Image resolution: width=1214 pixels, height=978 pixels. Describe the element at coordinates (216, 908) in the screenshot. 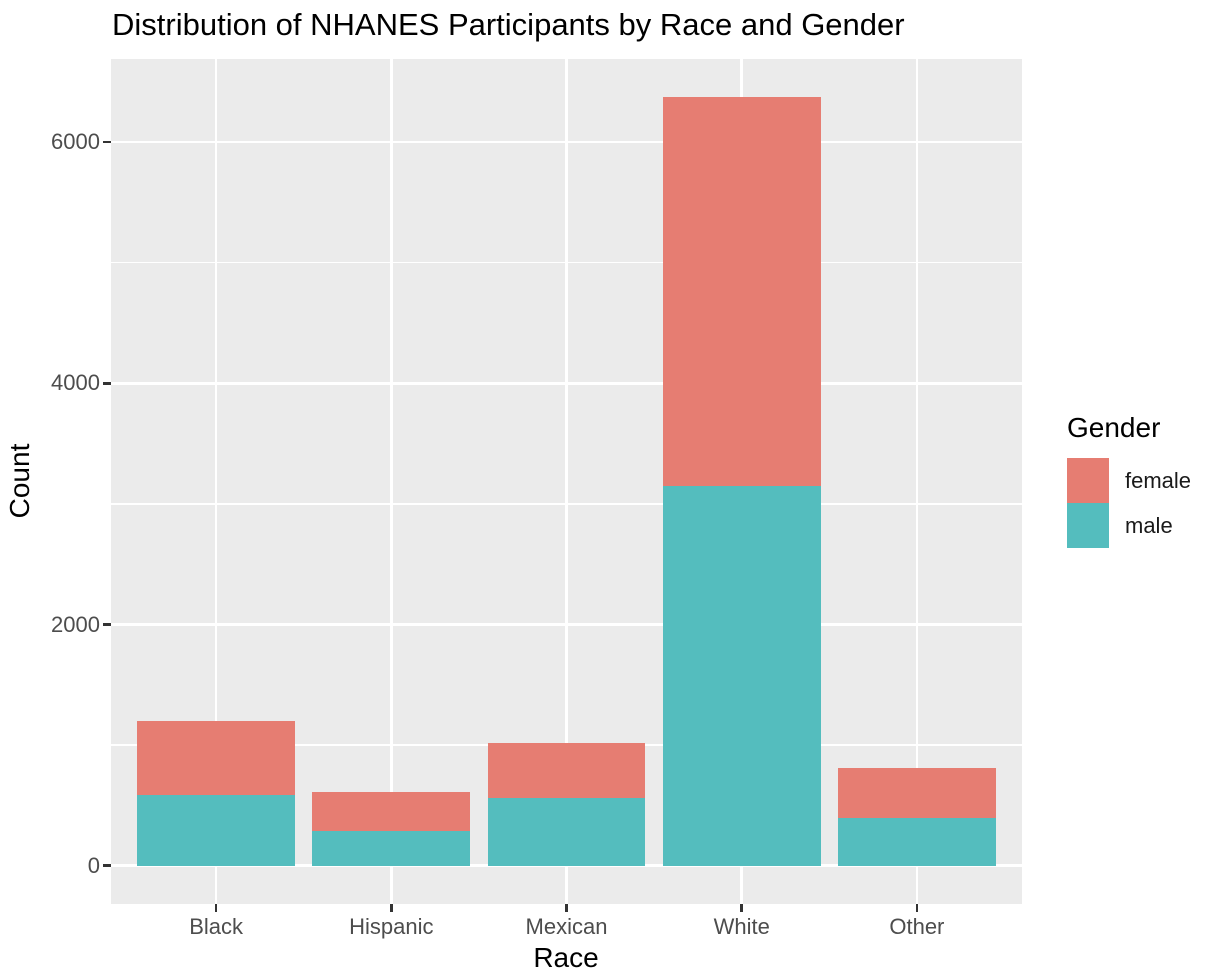

I see `x-tick-mark-black` at that location.